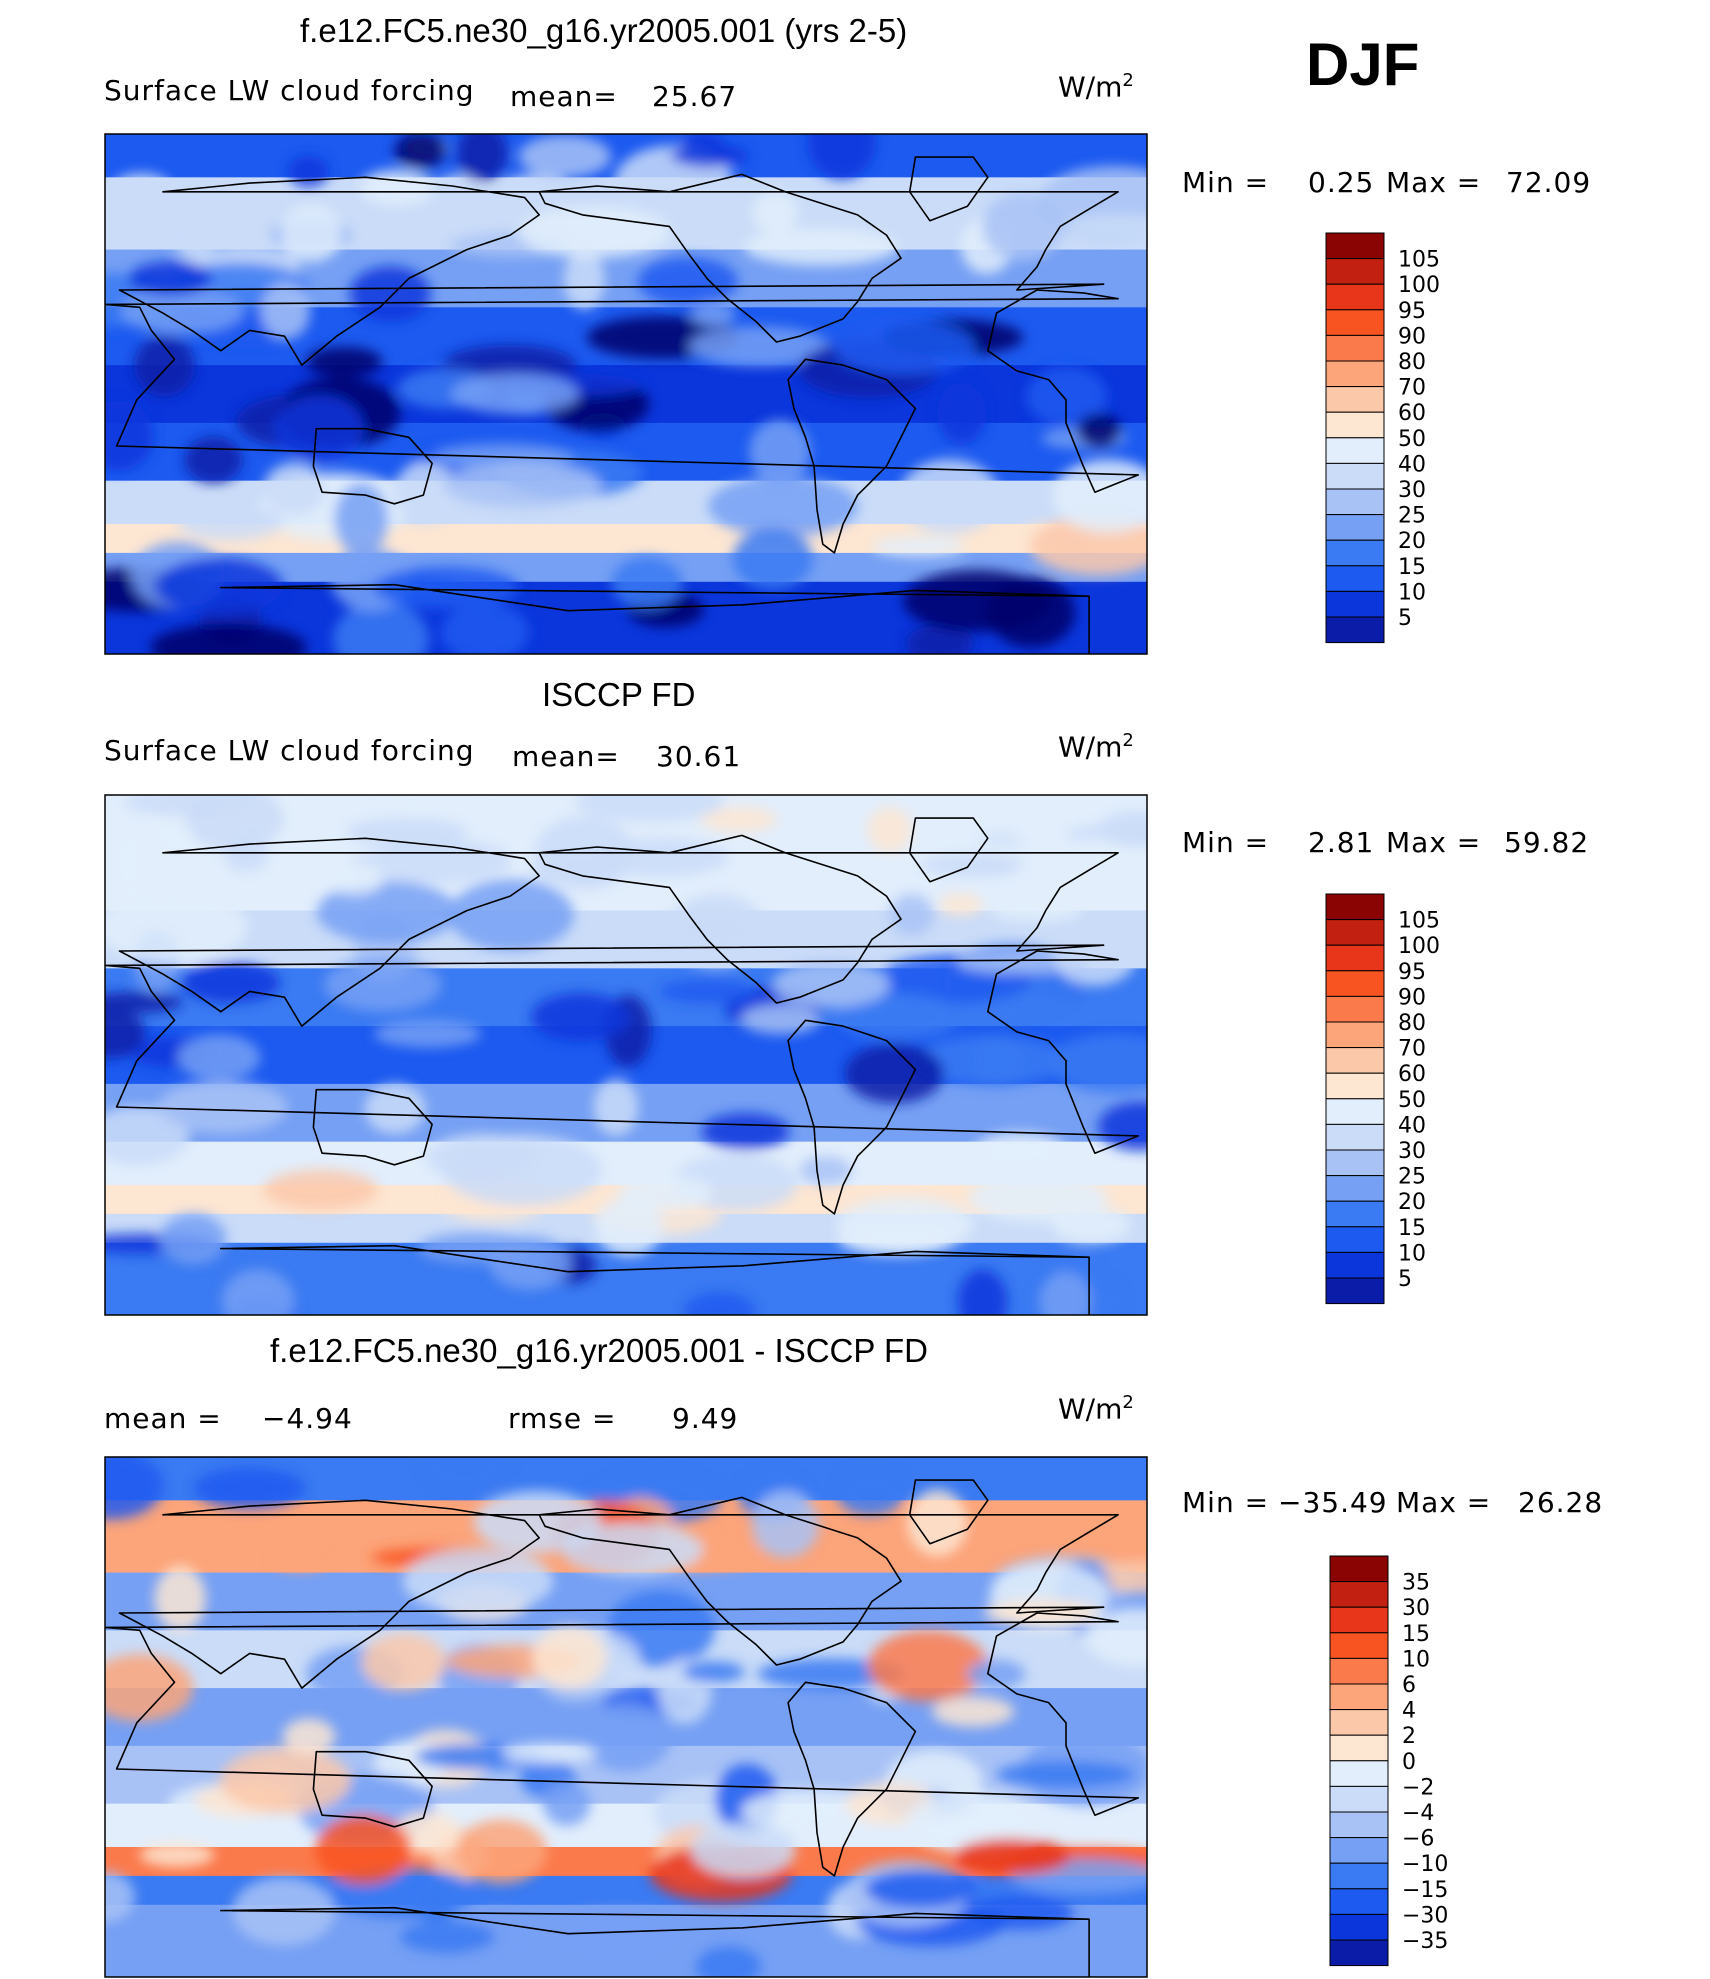 The width and height of the screenshot is (1710, 1979). I want to click on panel1-mean-value: 25.67, so click(695, 96).